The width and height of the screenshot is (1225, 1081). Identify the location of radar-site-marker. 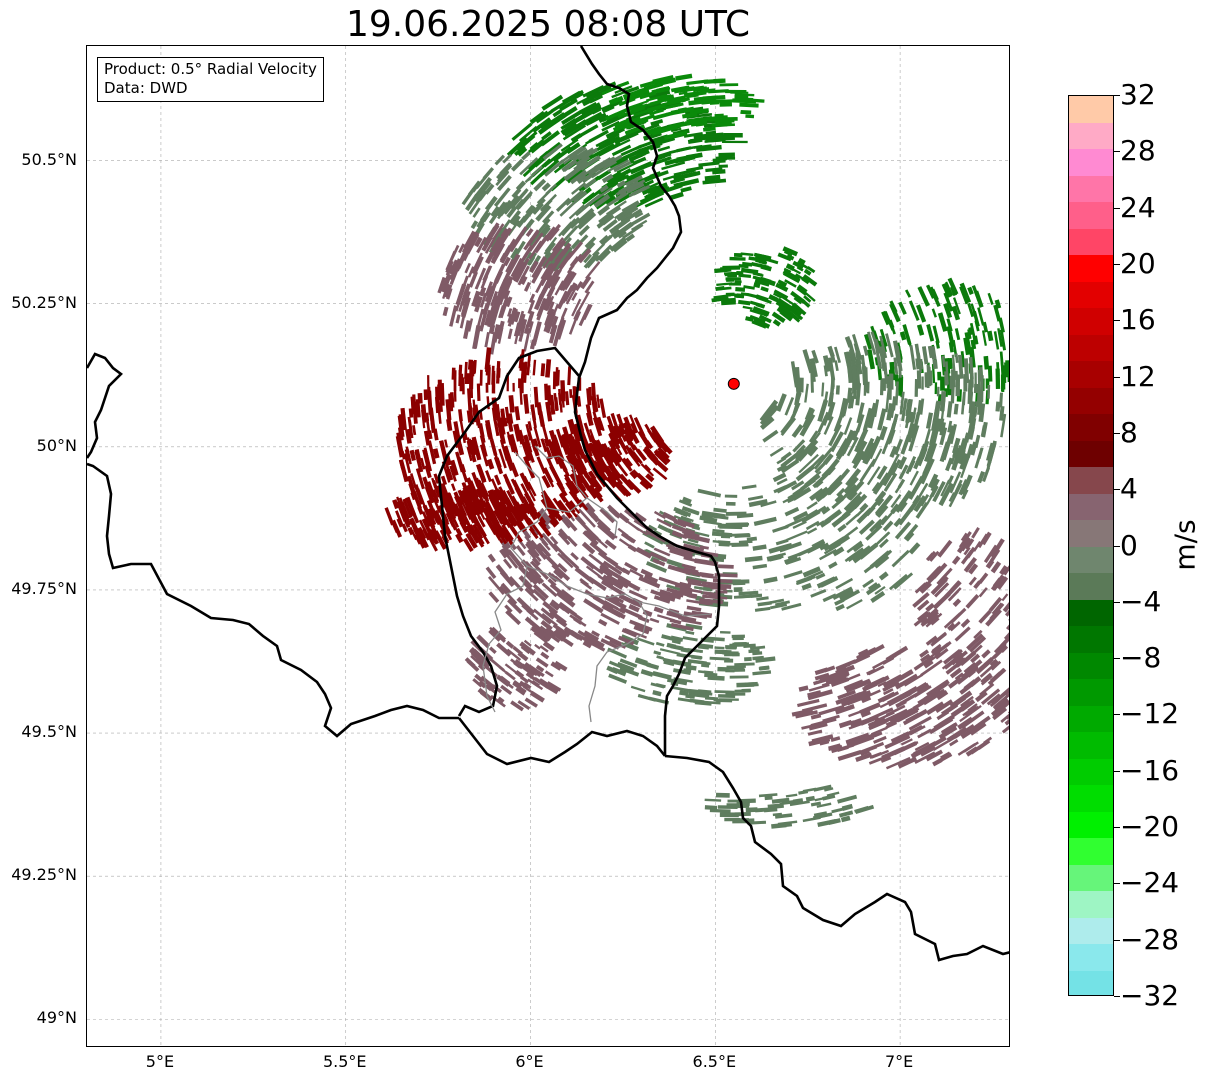
(733, 383).